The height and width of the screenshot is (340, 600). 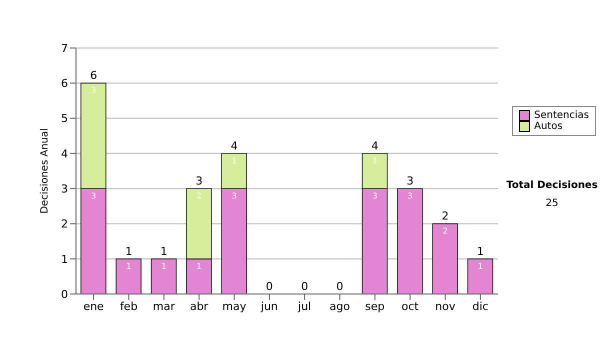 What do you see at coordinates (269, 306) in the screenshot?
I see `x-tick-label: jun` at bounding box center [269, 306].